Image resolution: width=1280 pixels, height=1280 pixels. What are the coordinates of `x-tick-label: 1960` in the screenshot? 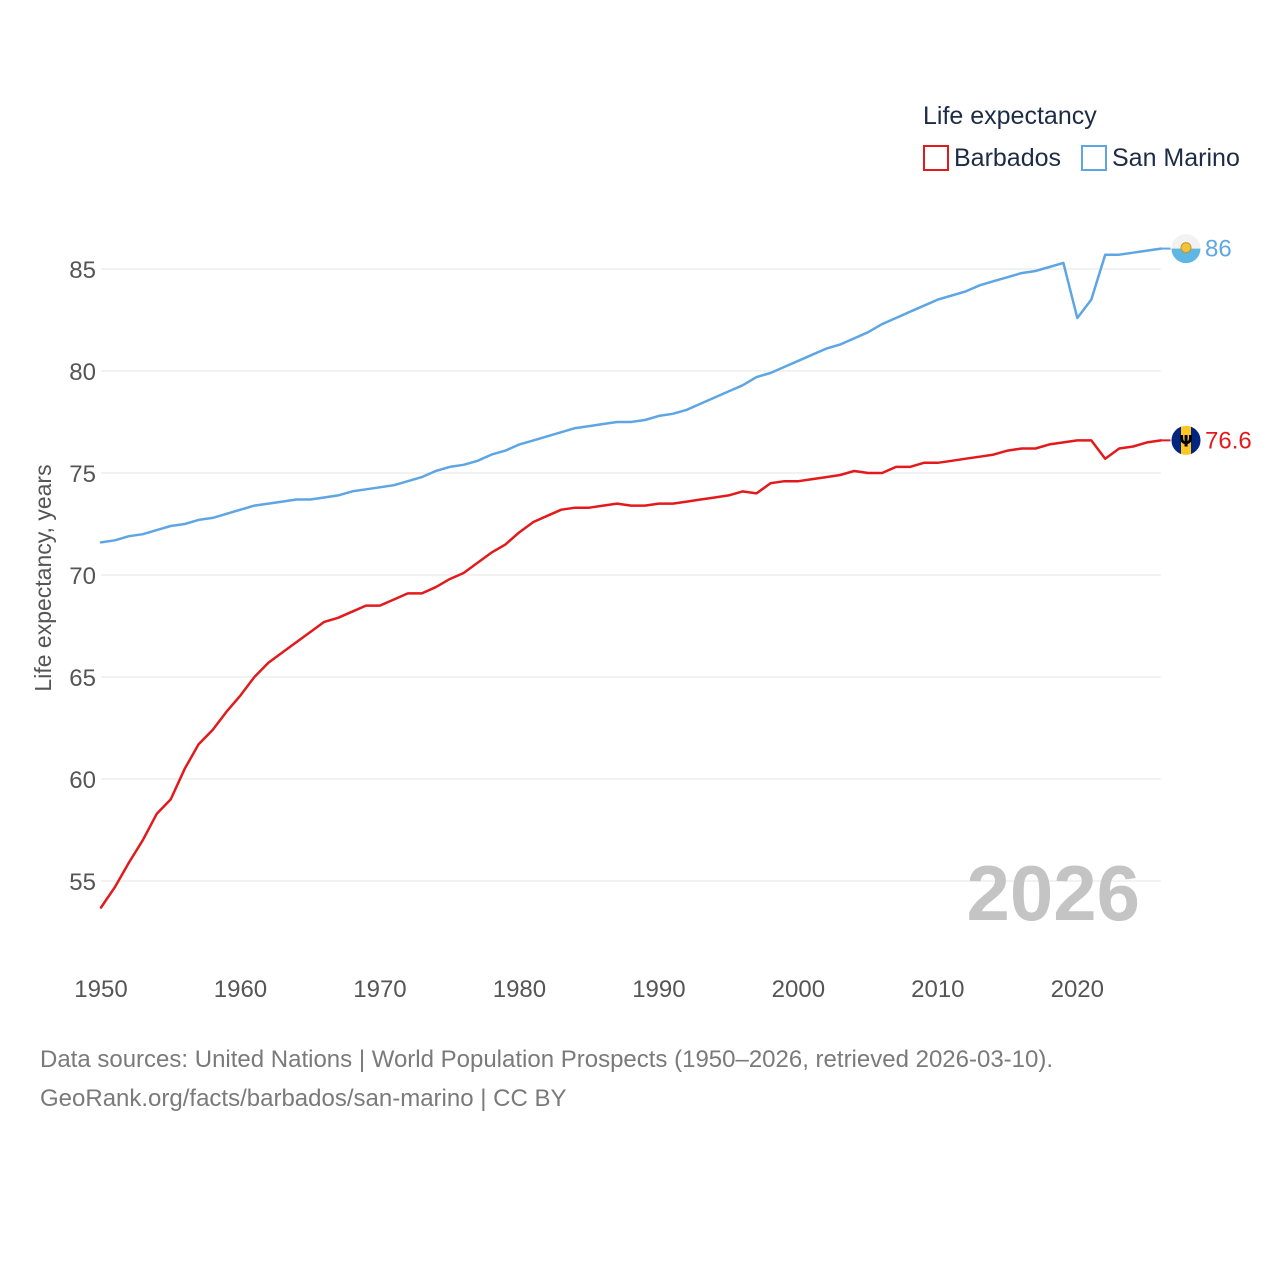 It's located at (240, 989).